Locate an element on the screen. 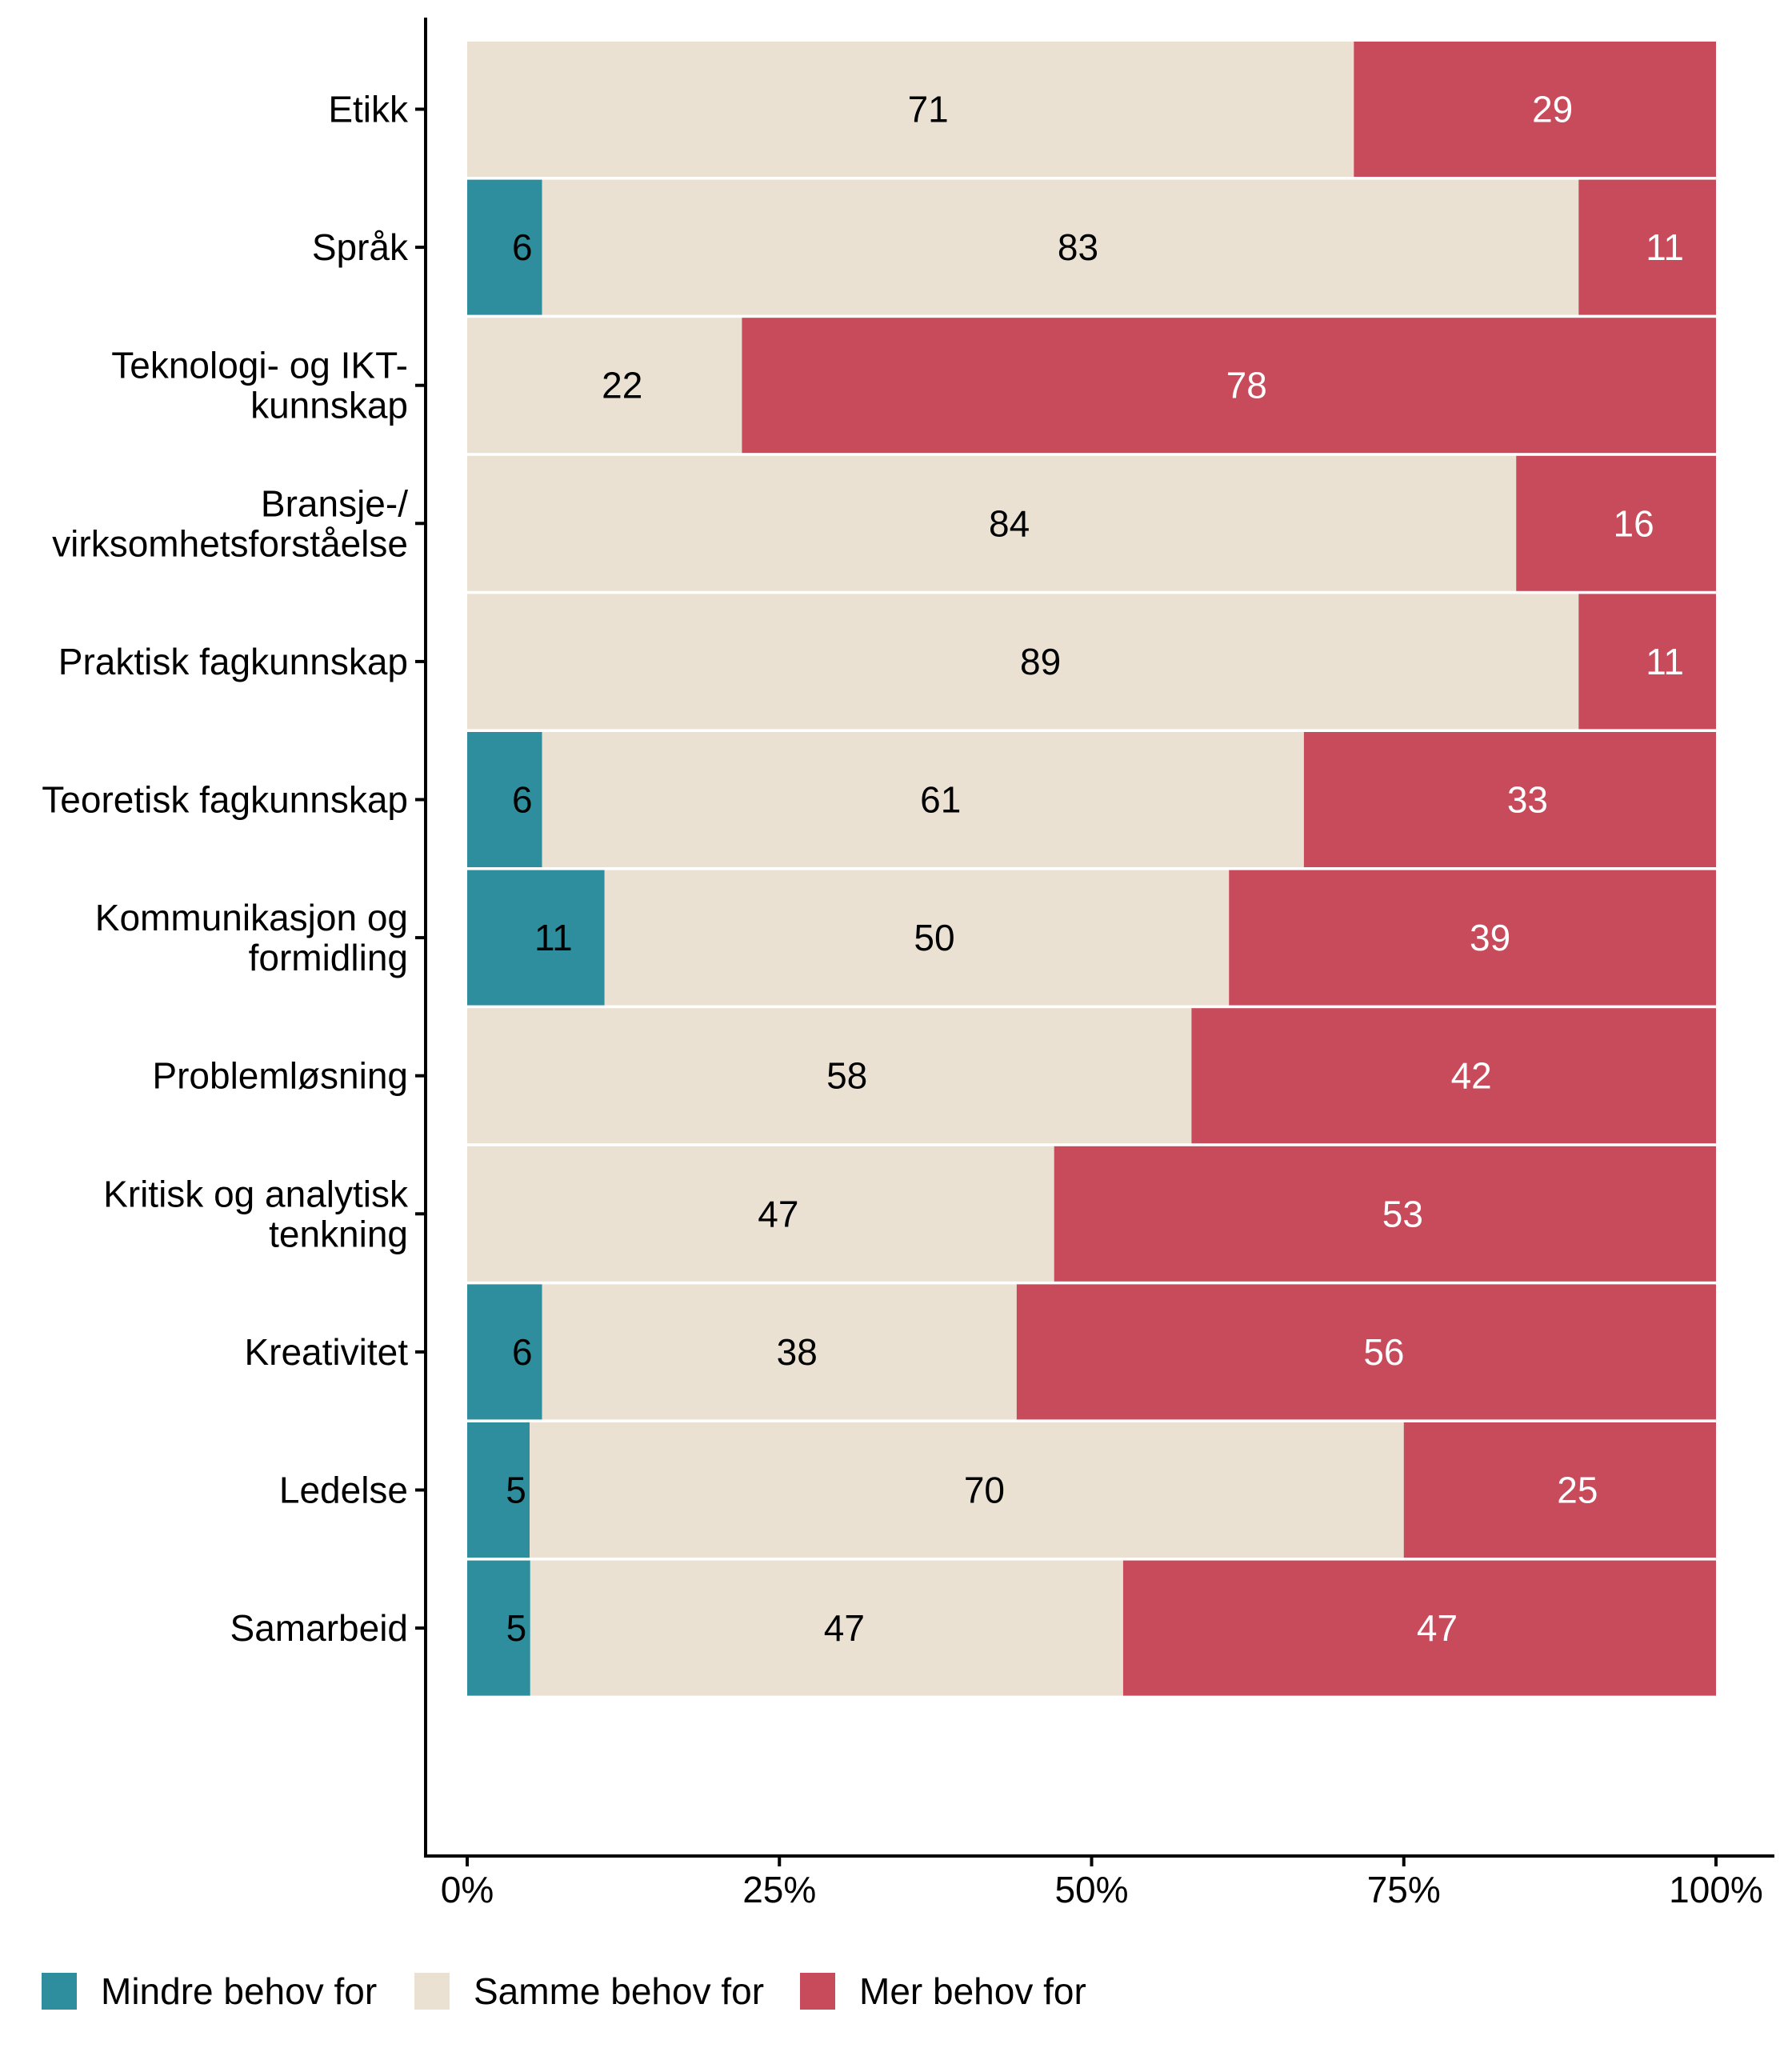  legend-label: Mer behov for is located at coordinates (972, 1991).